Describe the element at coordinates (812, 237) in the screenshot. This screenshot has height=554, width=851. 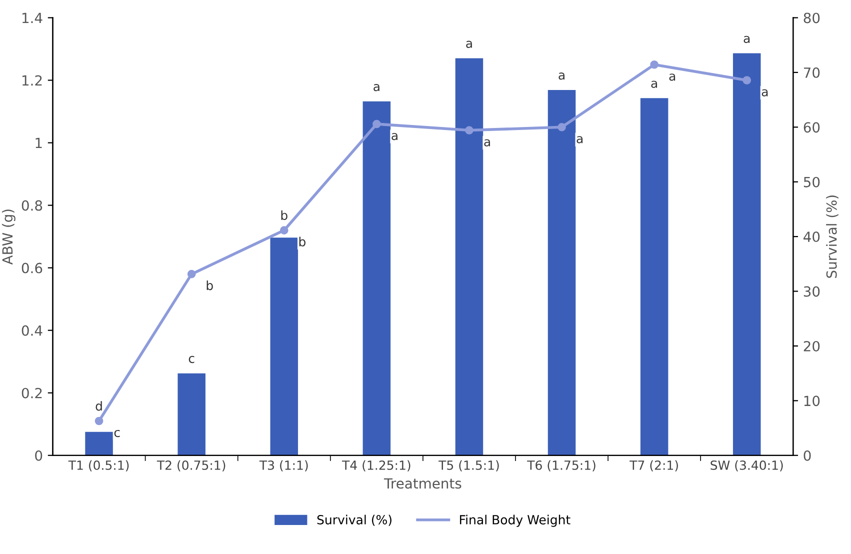
I see `y2-tick-label: 40` at that location.